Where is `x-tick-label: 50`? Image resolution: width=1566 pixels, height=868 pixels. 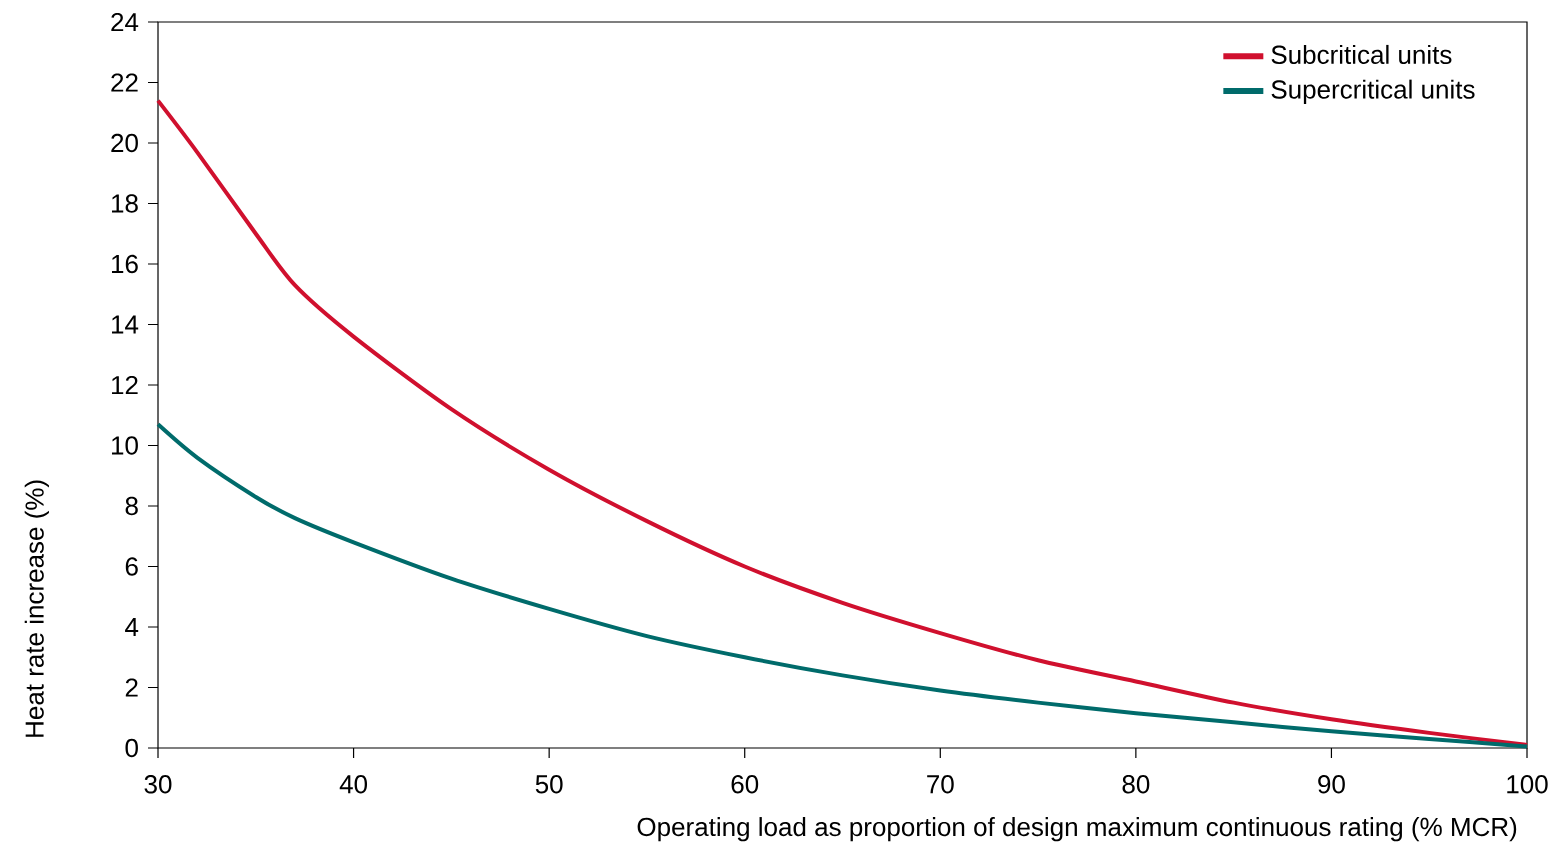 x-tick-label: 50 is located at coordinates (549, 784).